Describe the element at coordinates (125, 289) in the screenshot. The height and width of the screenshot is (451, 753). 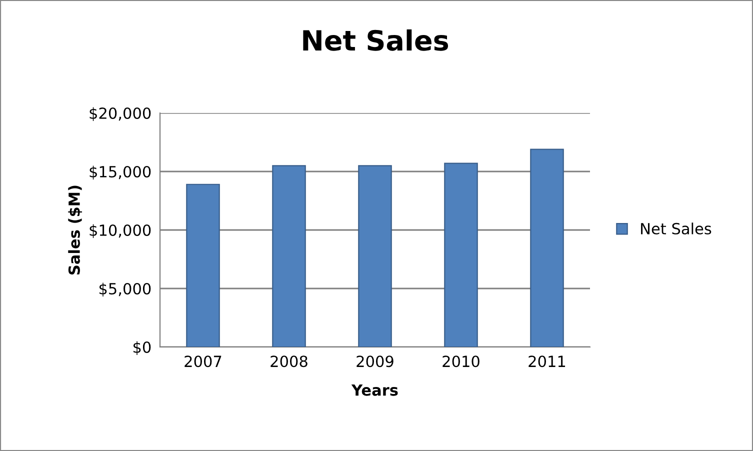
I see `y-tick-label: $5,000` at that location.